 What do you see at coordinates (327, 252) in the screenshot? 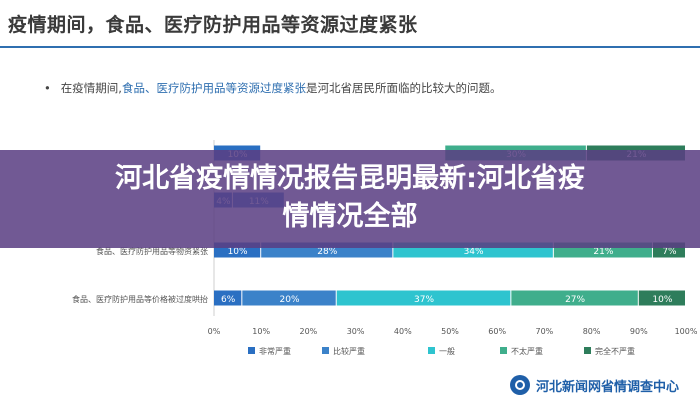
I see `data-label: 28%` at bounding box center [327, 252].